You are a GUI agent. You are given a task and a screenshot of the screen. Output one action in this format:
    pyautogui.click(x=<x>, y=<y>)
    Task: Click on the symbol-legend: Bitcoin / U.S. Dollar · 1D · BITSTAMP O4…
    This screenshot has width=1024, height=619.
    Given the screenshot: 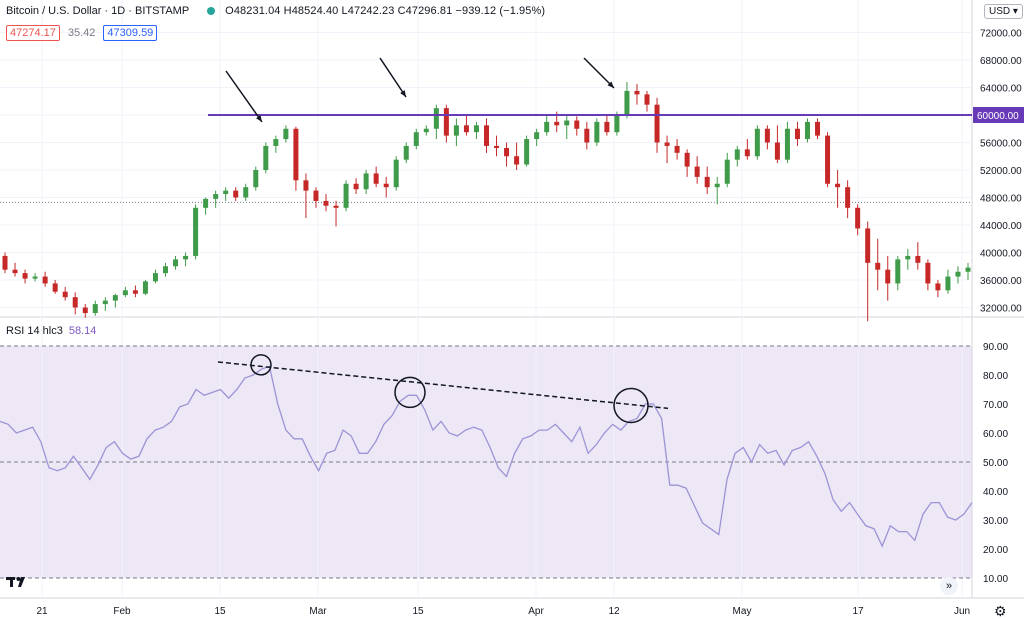 What is the action you would take?
    pyautogui.click(x=275, y=11)
    